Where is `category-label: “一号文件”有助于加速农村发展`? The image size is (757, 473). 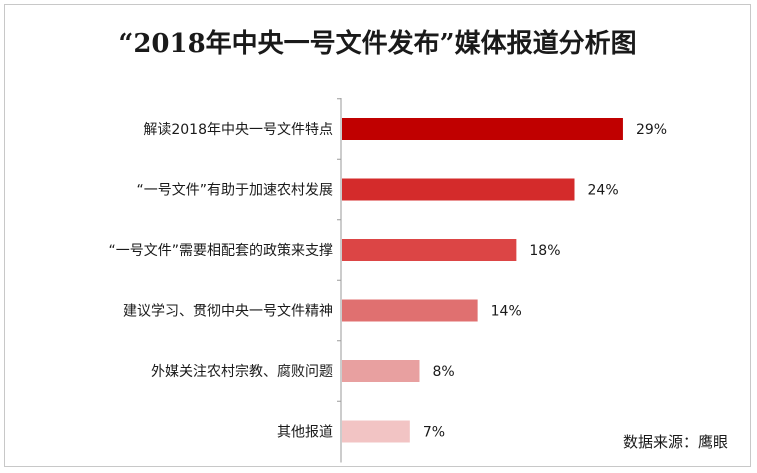
category-label: “一号文件”有助于加速农村发展 is located at coordinates (234, 191).